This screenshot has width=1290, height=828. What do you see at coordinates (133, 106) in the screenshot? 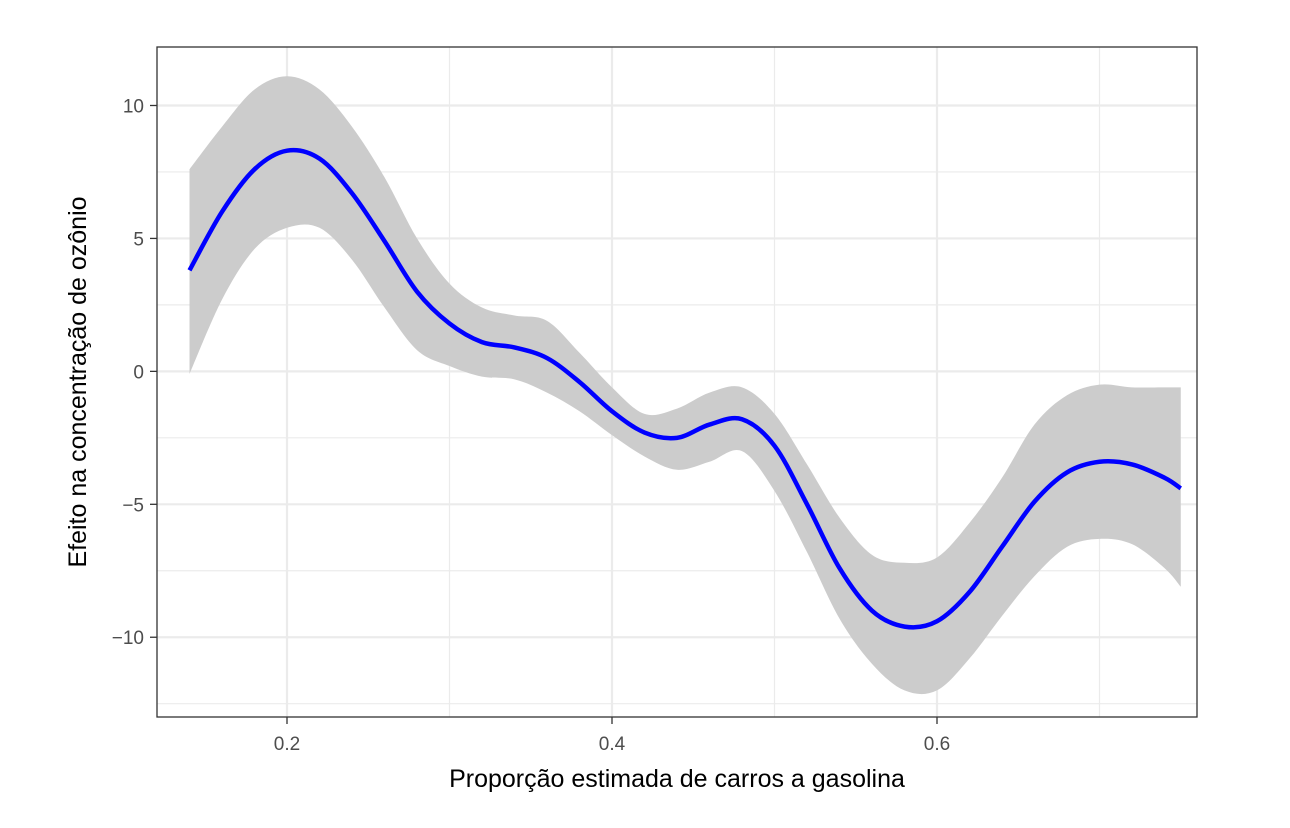
I see `y-tick-label: 10` at bounding box center [133, 106].